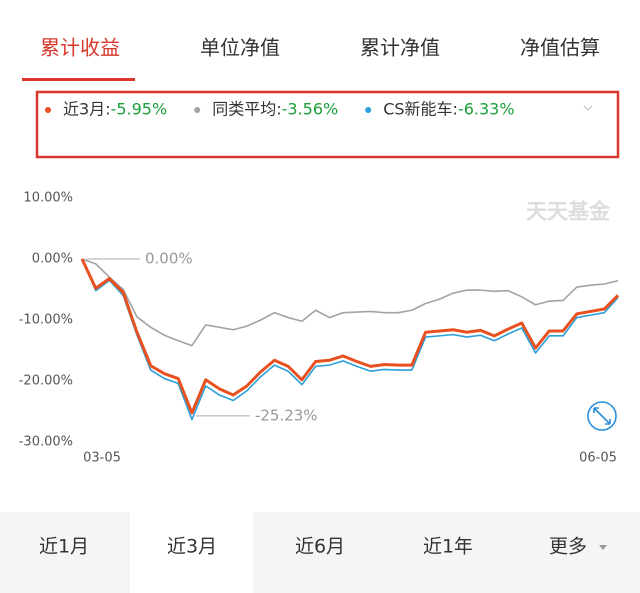  I want to click on period-bar, so click(320, 552).